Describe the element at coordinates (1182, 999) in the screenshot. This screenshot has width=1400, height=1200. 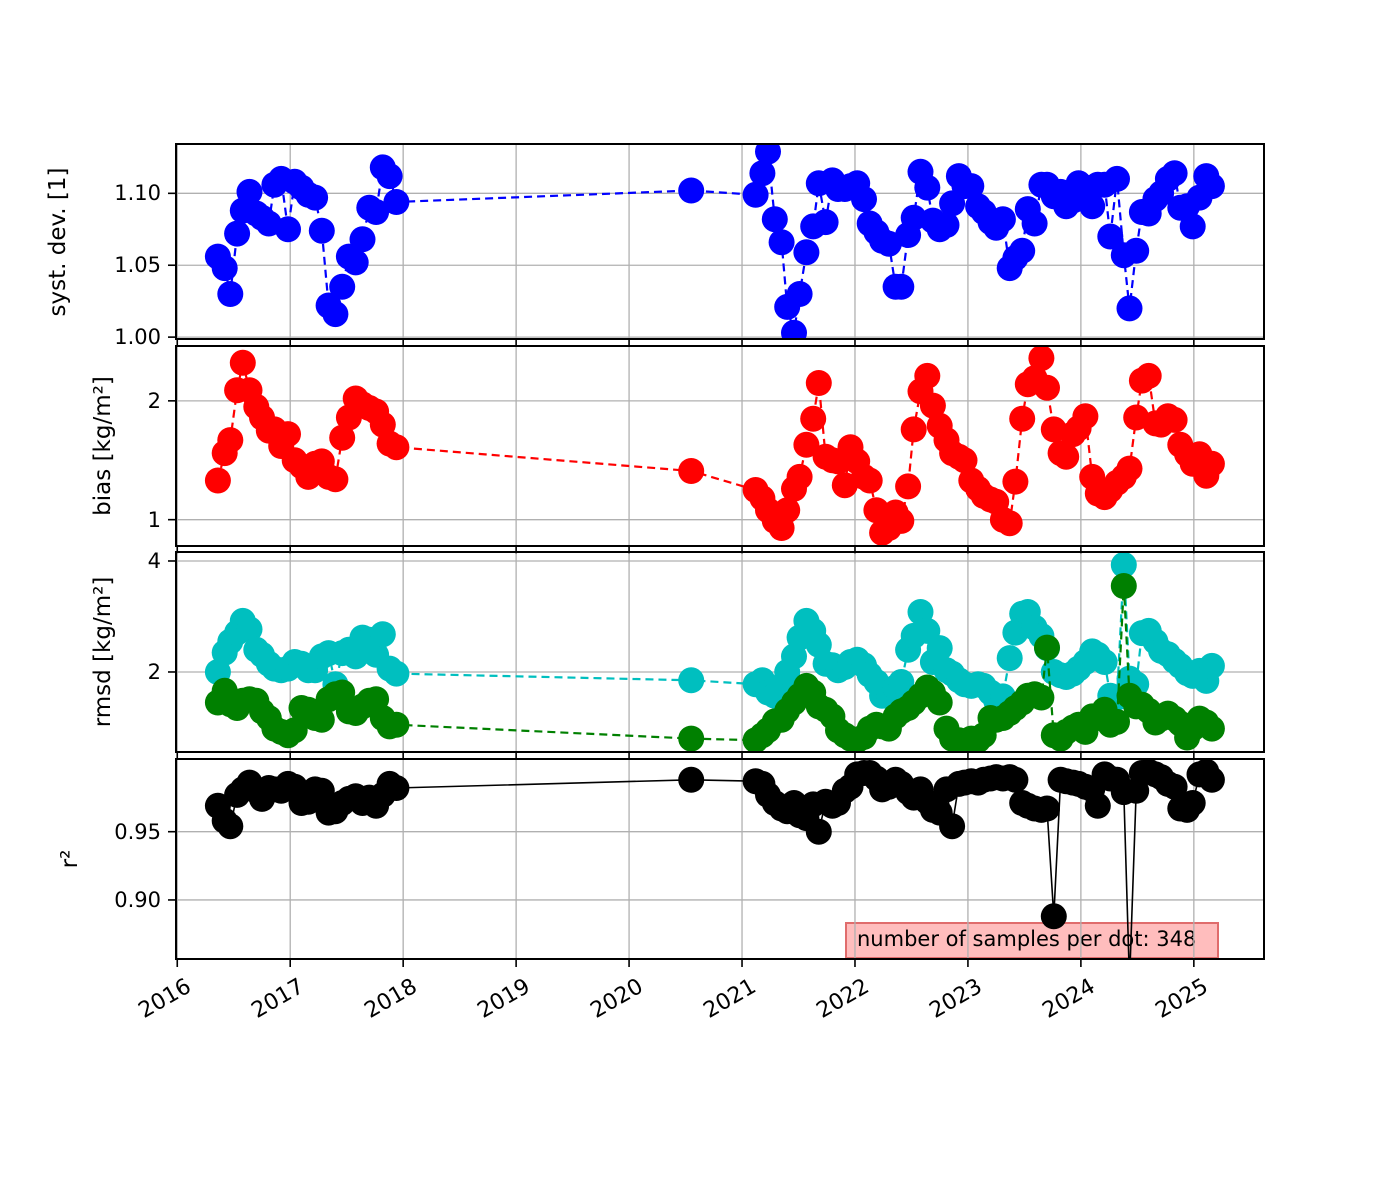
I see `x-tick-label: 2025` at that location.